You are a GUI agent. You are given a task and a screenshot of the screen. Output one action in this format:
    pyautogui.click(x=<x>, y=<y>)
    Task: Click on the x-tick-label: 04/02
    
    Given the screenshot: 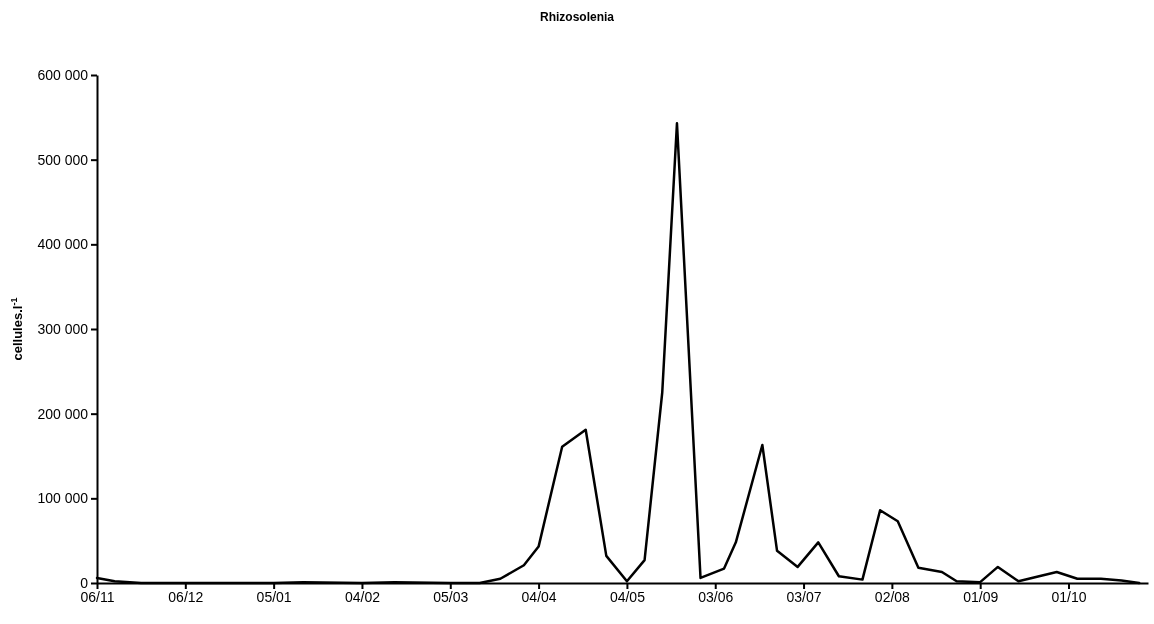 What is the action you would take?
    pyautogui.click(x=362, y=596)
    